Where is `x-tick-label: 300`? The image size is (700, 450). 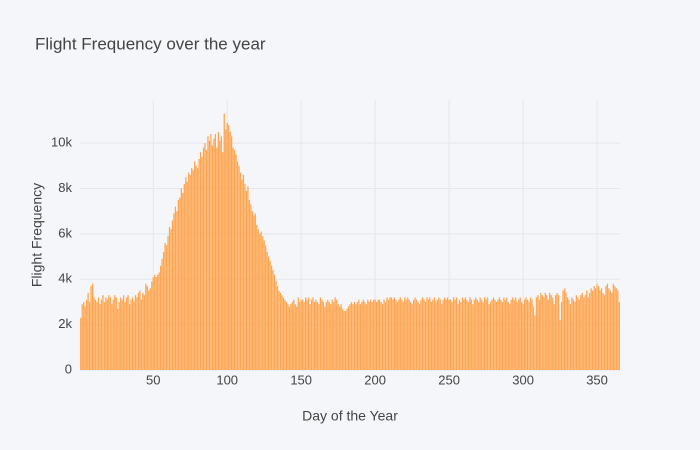 x-tick-label: 300 is located at coordinates (523, 379).